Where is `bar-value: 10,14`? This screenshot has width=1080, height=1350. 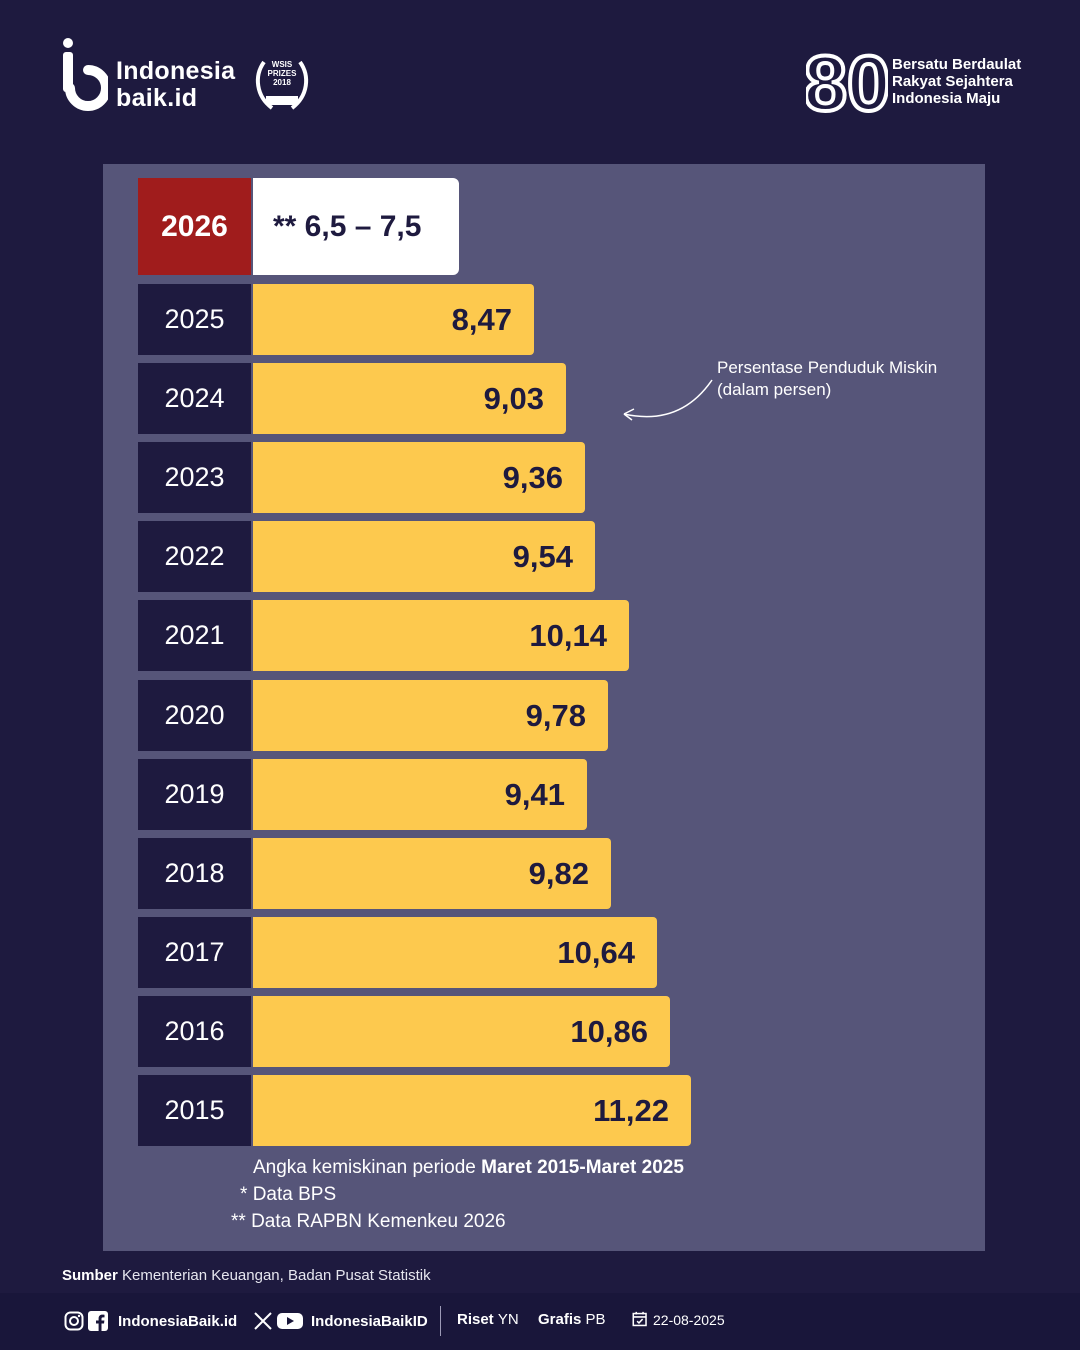 bar-value: 10,14 is located at coordinates (441, 635).